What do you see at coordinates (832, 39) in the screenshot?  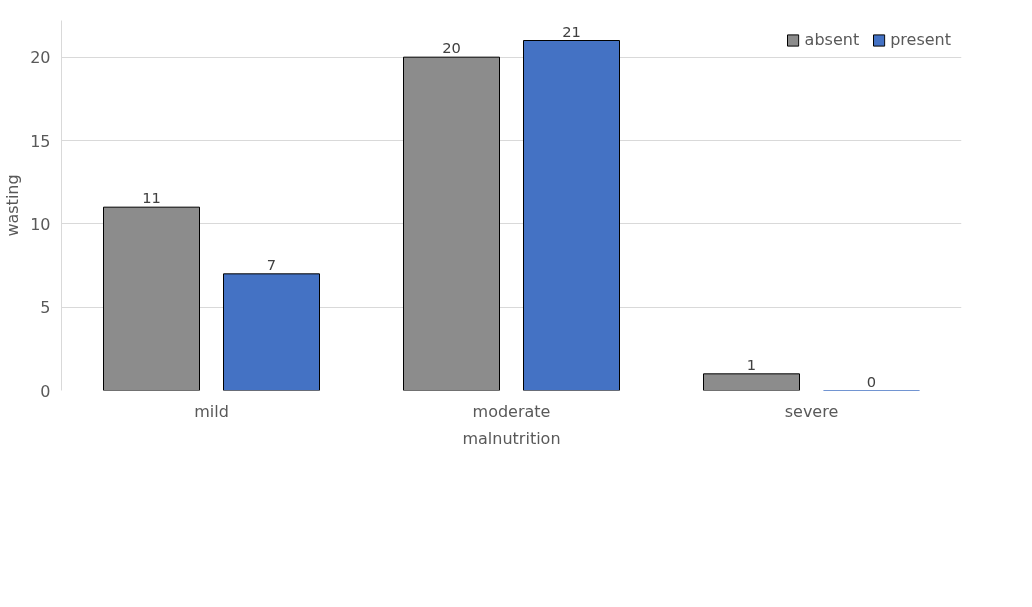 I see `legend-label: absent` at bounding box center [832, 39].